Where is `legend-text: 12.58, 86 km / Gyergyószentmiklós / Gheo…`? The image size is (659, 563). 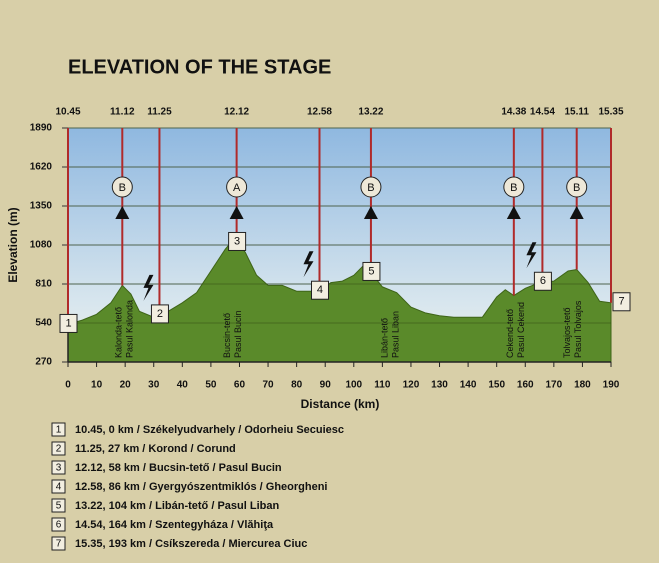
legend-text: 12.58, 86 km / Gyergyószentmiklós / Gheo… is located at coordinates (201, 487).